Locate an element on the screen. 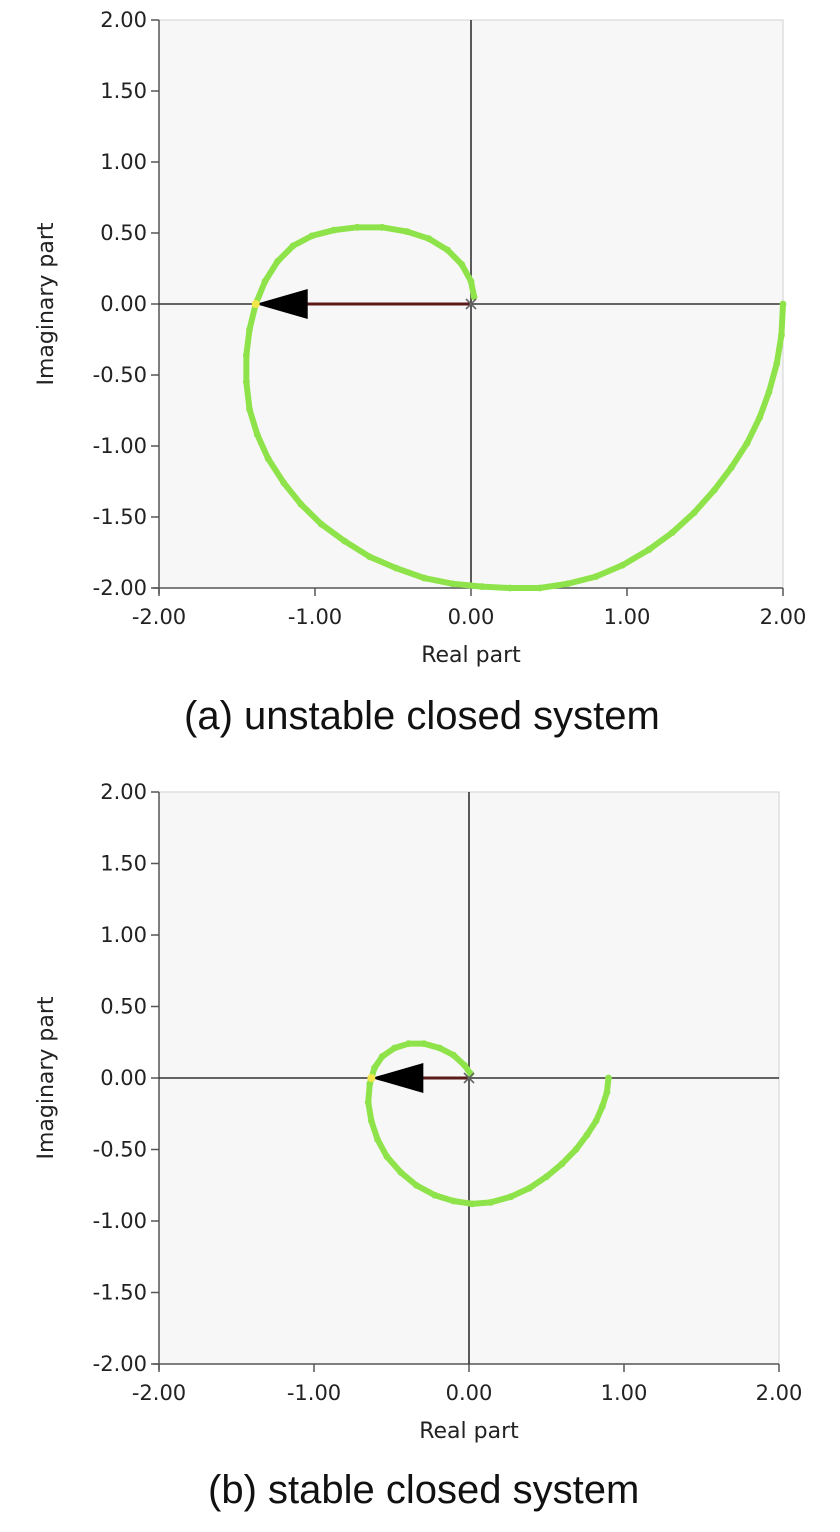 Image resolution: width=840 pixels, height=1532 pixels. y-tick-label: -1.00 is located at coordinates (120, 446).